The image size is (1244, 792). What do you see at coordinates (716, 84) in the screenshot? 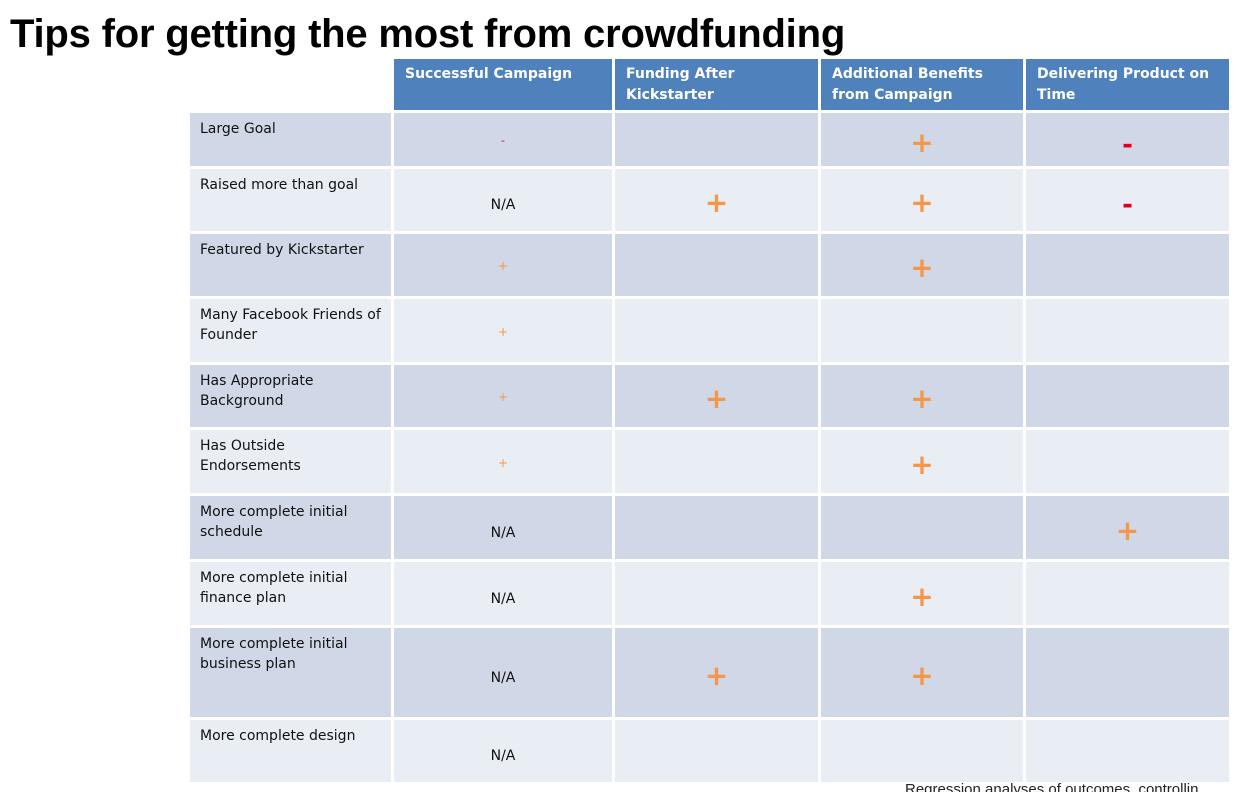
I see `column-header: Funding After Kickstarter` at bounding box center [716, 84].